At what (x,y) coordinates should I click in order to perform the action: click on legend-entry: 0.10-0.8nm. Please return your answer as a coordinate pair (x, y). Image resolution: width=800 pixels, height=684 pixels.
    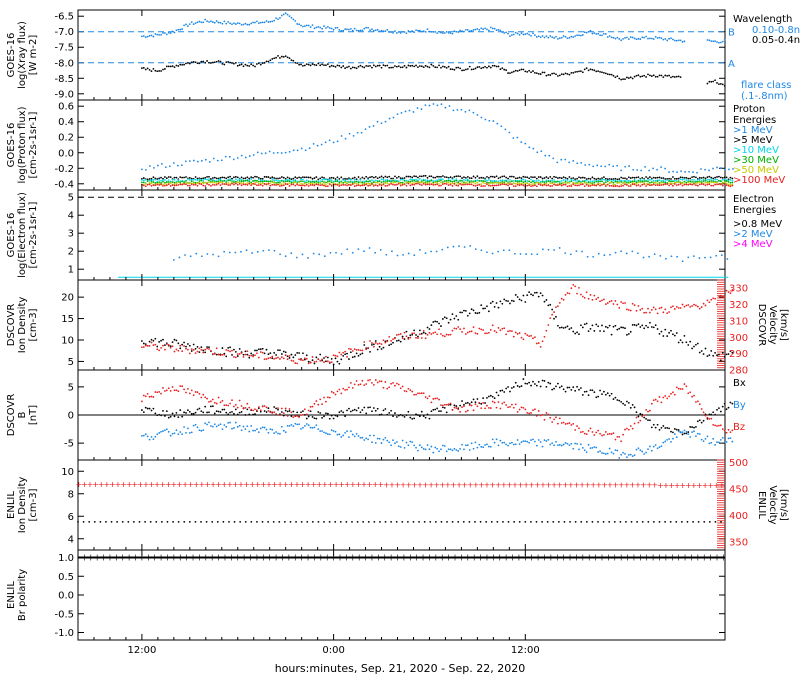
    Looking at the image, I should click on (776, 30).